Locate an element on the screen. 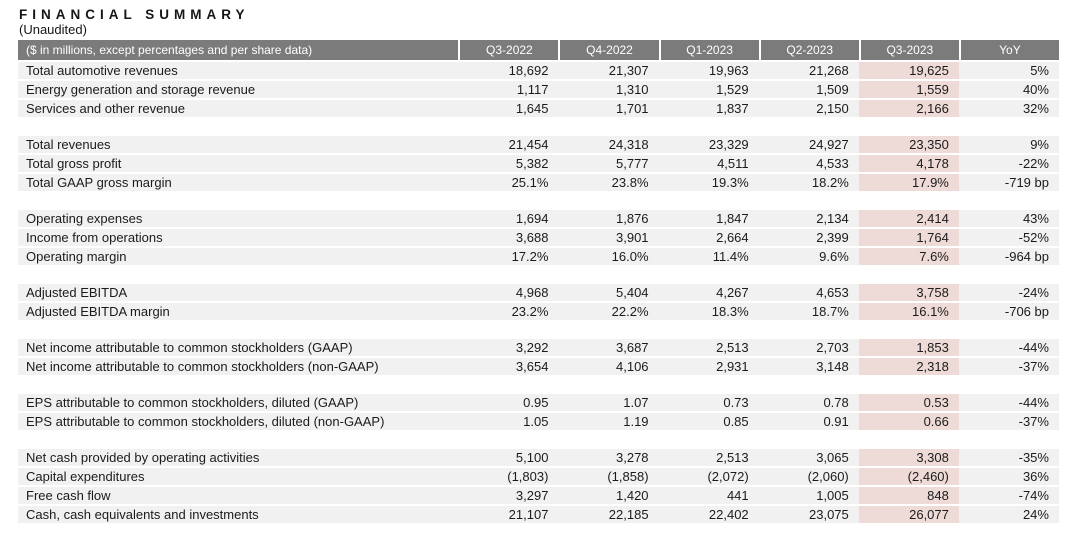 The height and width of the screenshot is (548, 1080). cell-yoy: -22% is located at coordinates (1033, 163).